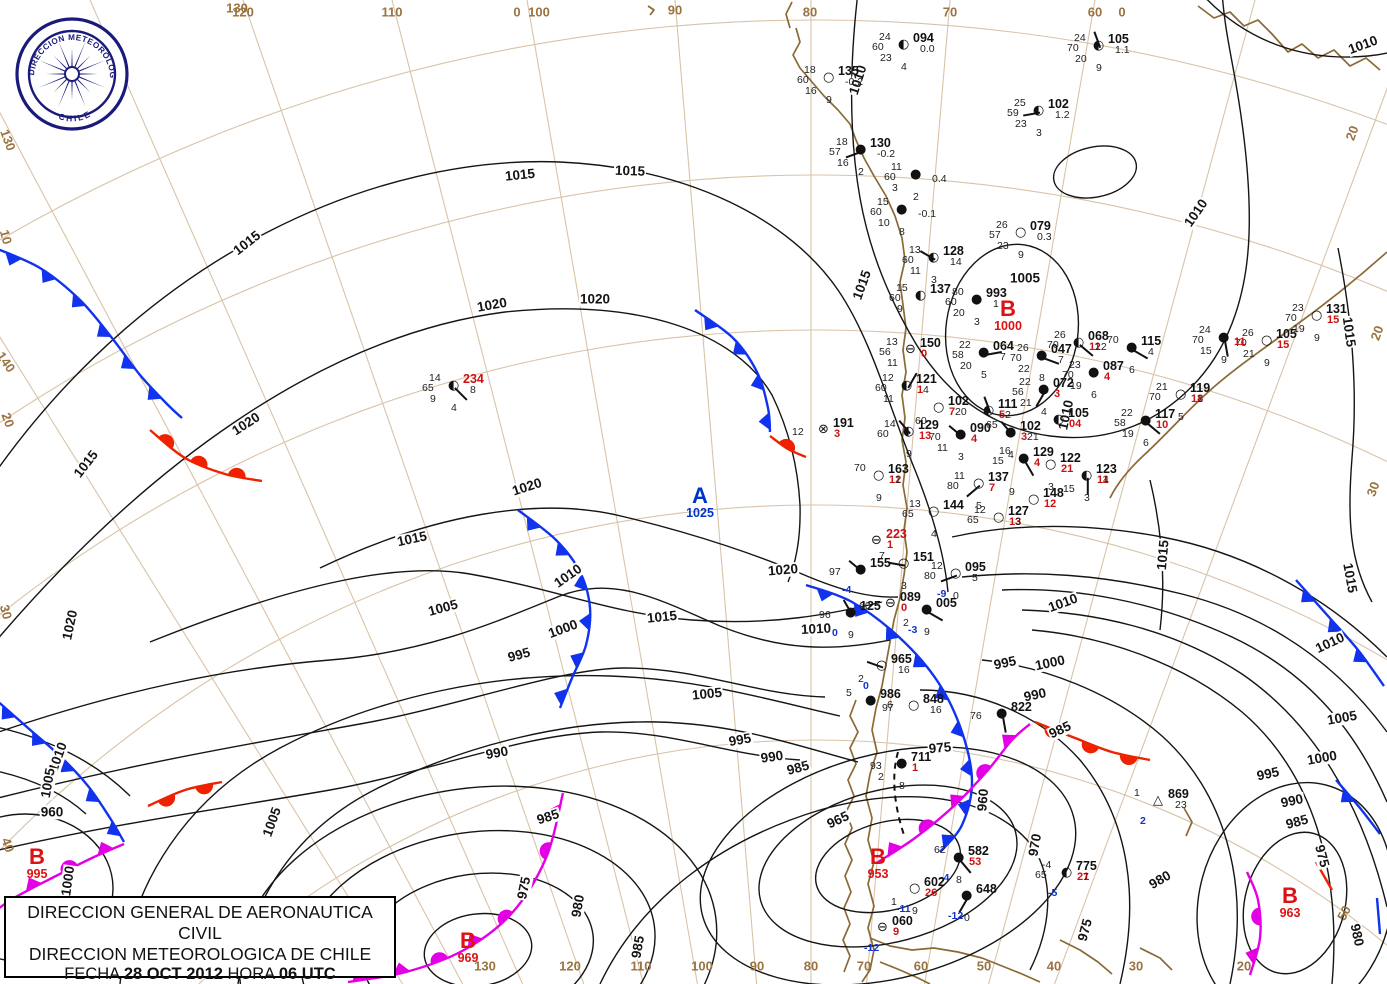 This screenshot has height=984, width=1387. I want to click on hora-label: HORA, so click(251, 974).